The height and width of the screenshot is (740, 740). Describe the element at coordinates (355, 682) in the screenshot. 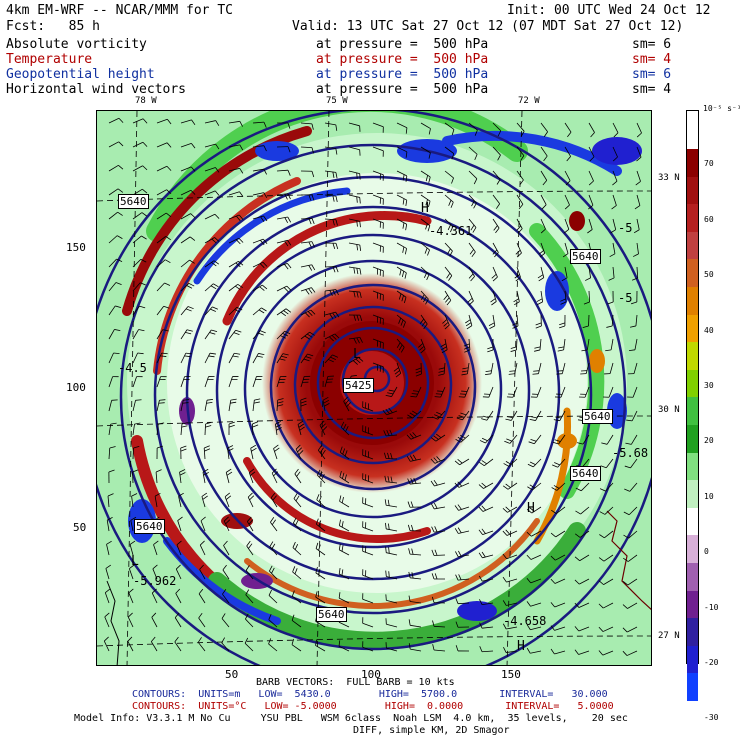

I see `barb-info: BARB VECTORS: FULL BARB = 10 kts` at that location.